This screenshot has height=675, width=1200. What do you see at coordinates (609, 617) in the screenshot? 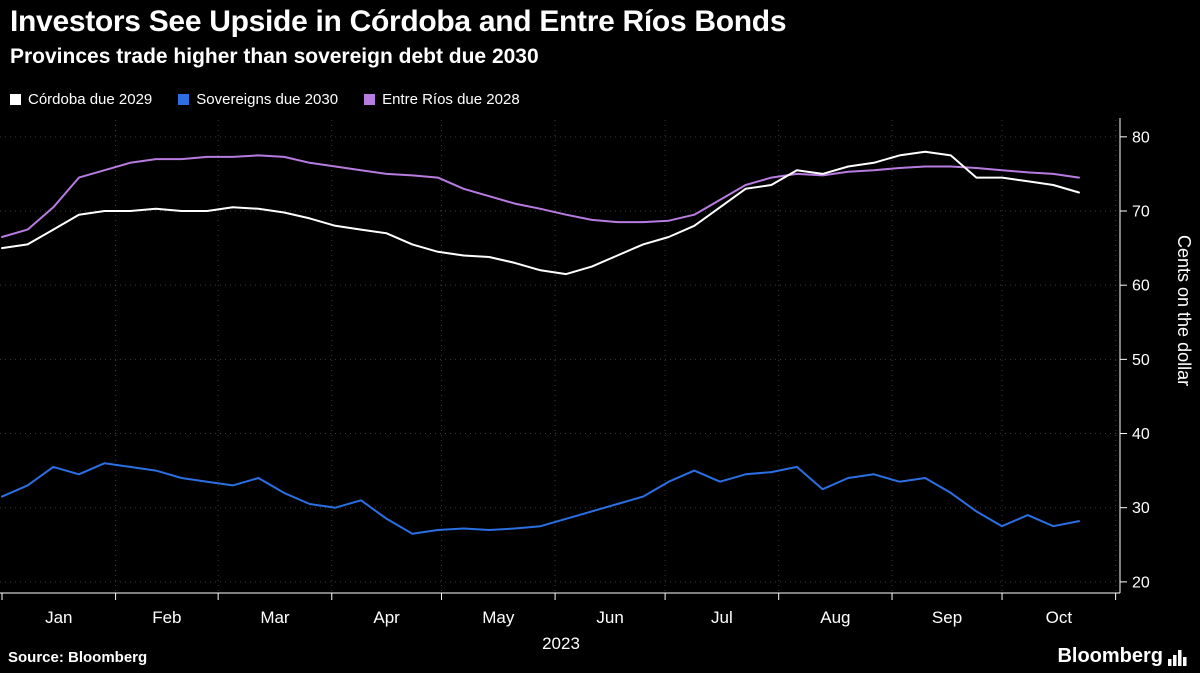
I see `x-tick-label: Jun` at bounding box center [609, 617].